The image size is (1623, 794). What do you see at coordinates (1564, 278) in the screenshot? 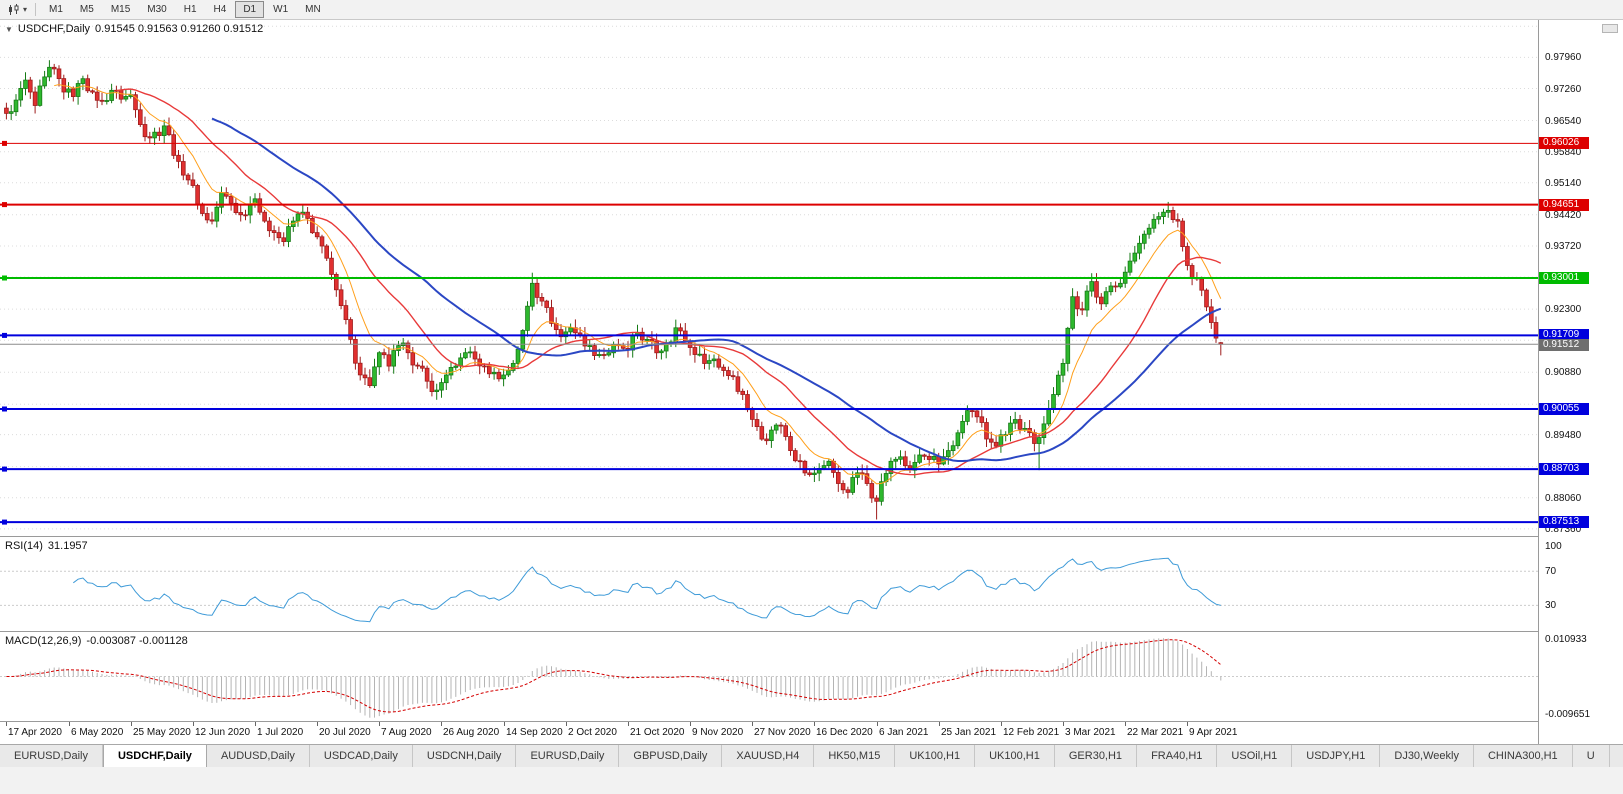
I see `price-level-tag: 0.93001` at bounding box center [1564, 278].